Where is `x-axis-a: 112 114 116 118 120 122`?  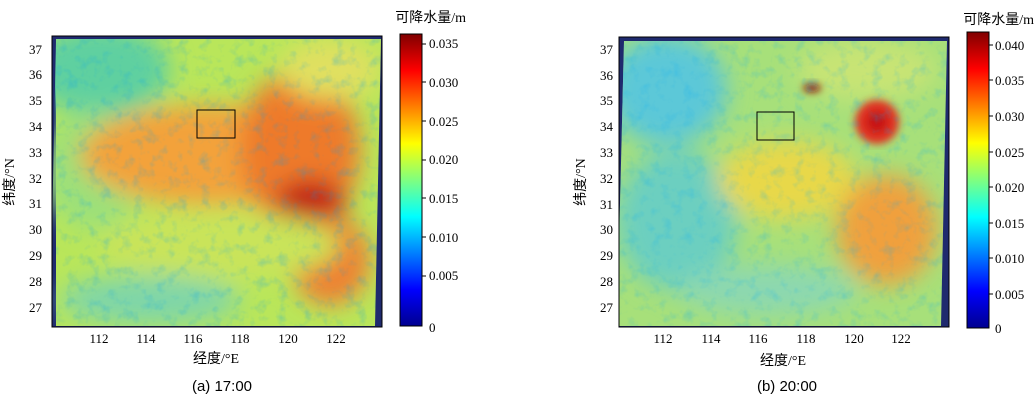
x-axis-a: 112 114 116 118 120 122 is located at coordinates (217, 338).